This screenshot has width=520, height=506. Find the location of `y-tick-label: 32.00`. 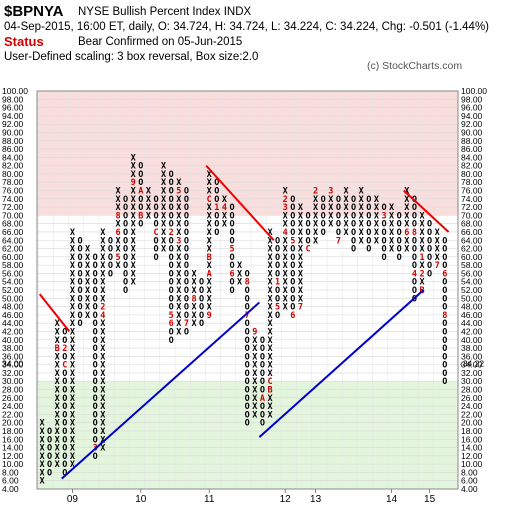

y-tick-label: 32.00 is located at coordinates (13, 373).